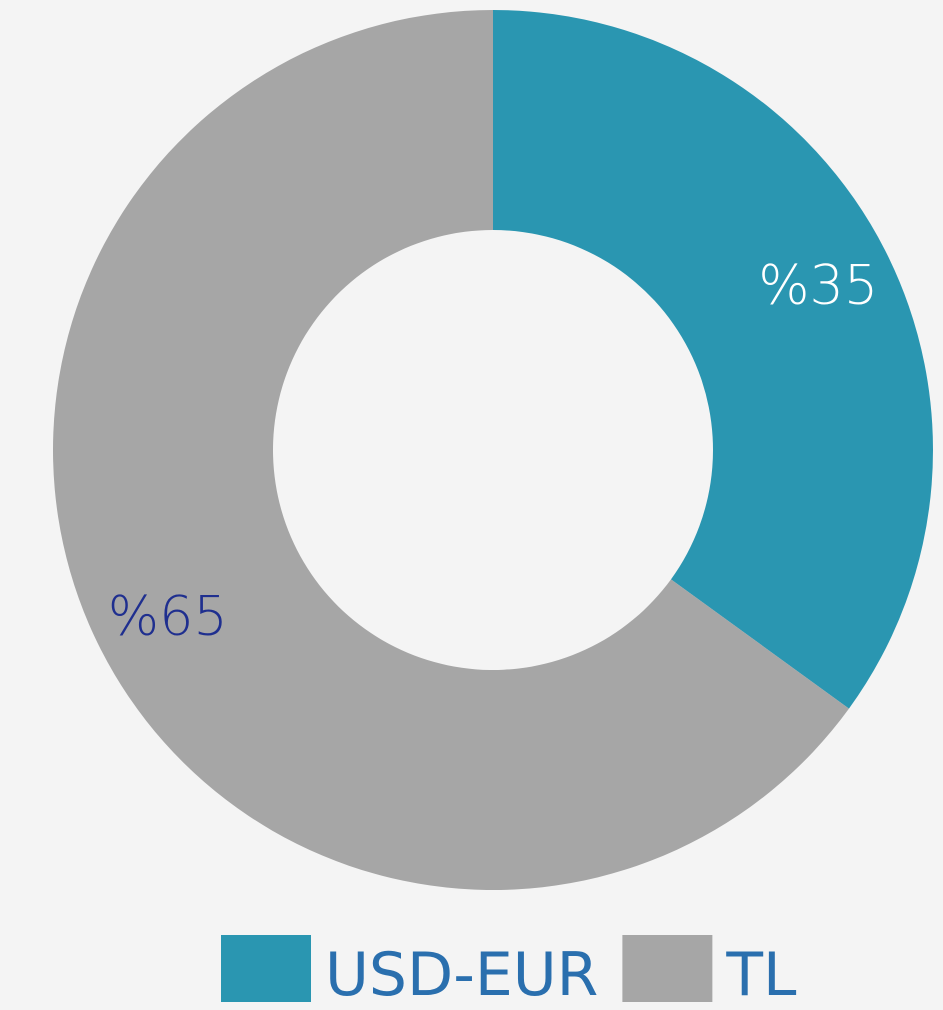  I want to click on slice-label: %35, so click(818, 284).